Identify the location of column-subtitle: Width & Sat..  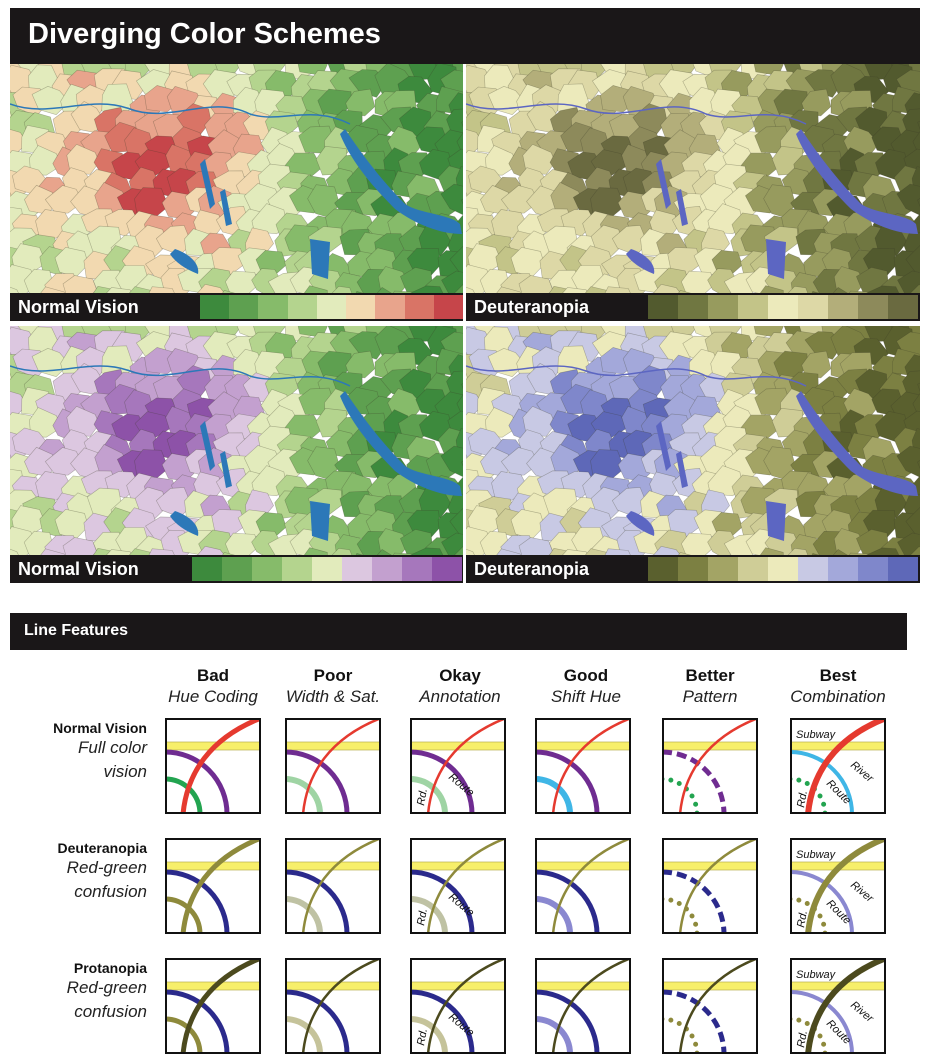
(333, 696).